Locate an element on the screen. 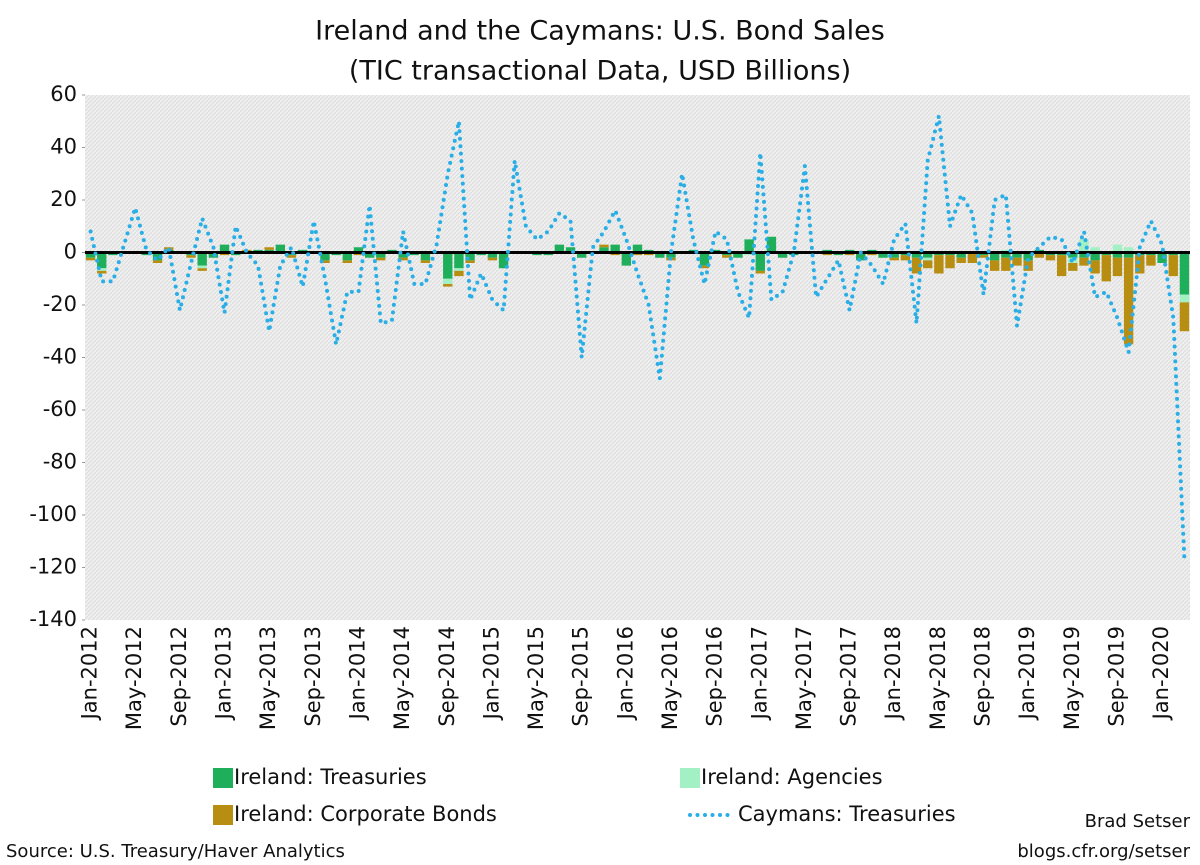 The height and width of the screenshot is (865, 1200). x-tick-label: Jan-2017 is located at coordinates (759, 673).